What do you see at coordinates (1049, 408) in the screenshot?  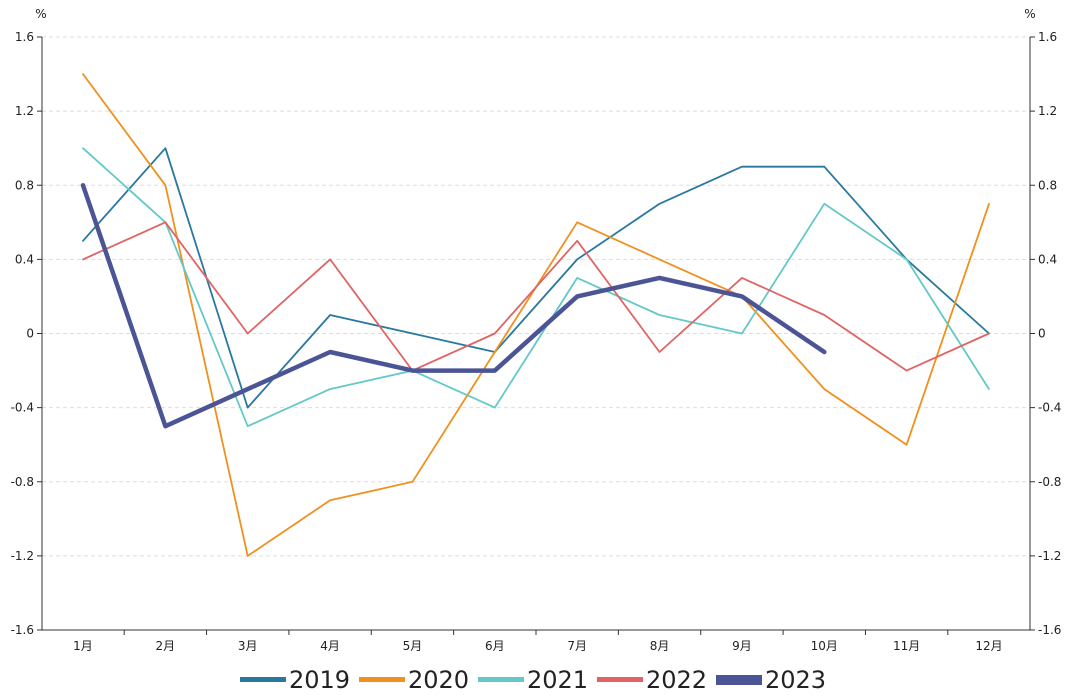 I see `y-tick-label-right: -0.4` at bounding box center [1049, 408].